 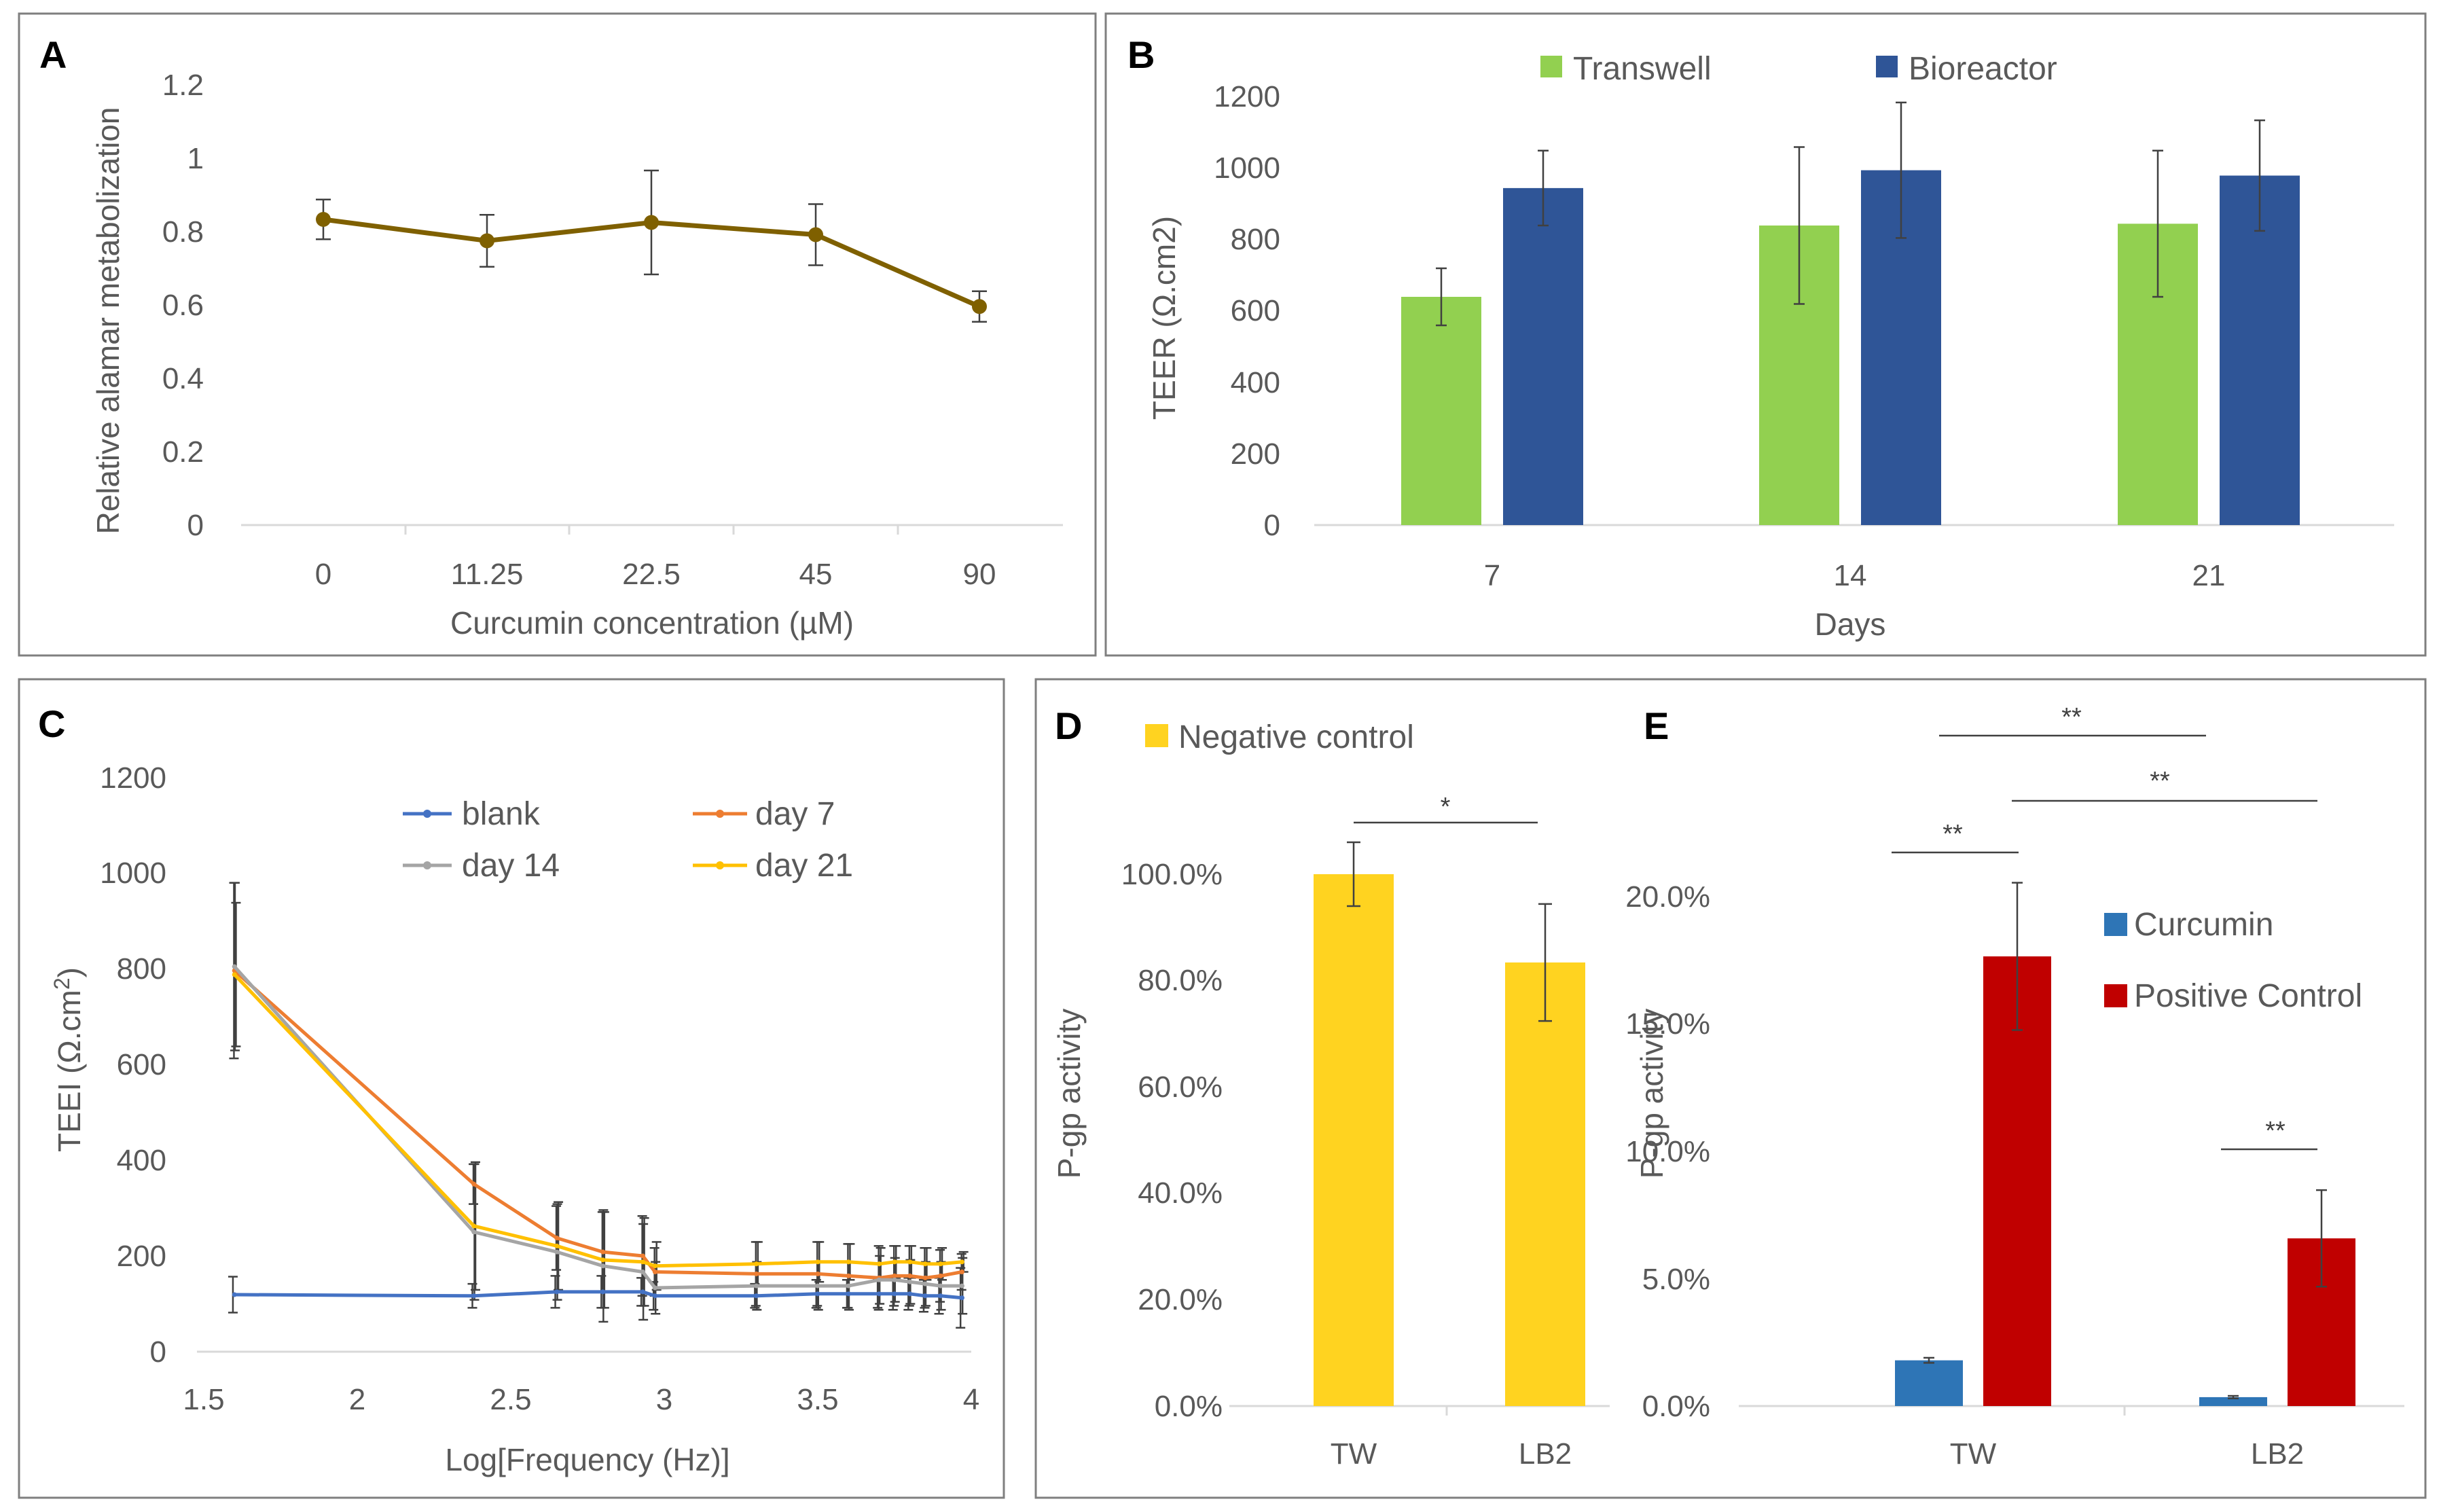 What do you see at coordinates (2204, 925) in the screenshot?
I see `legend-label-curcumin: Curcumin` at bounding box center [2204, 925].